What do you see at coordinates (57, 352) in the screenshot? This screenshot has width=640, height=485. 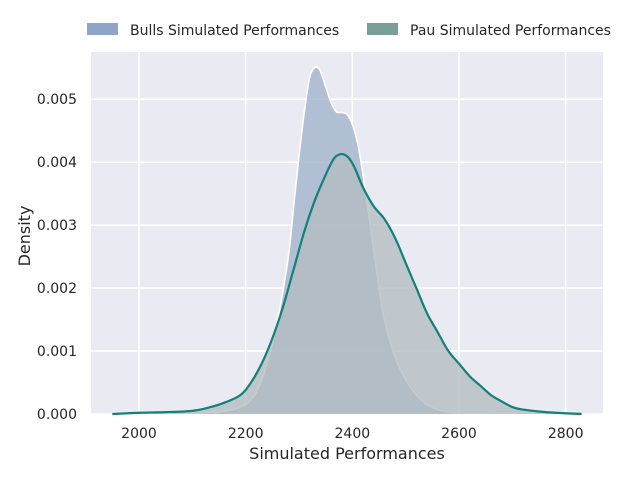 I see `y-tick-label: 0.001` at bounding box center [57, 352].